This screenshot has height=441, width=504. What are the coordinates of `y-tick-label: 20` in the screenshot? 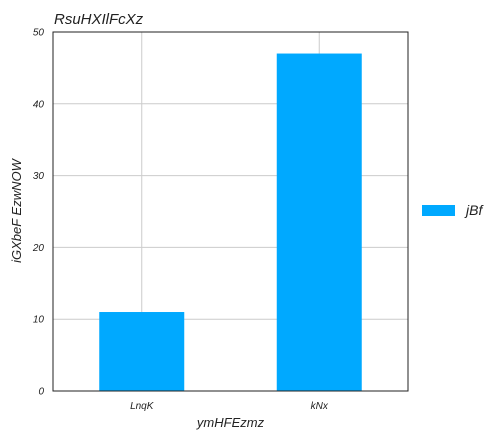 It's located at (38, 248).